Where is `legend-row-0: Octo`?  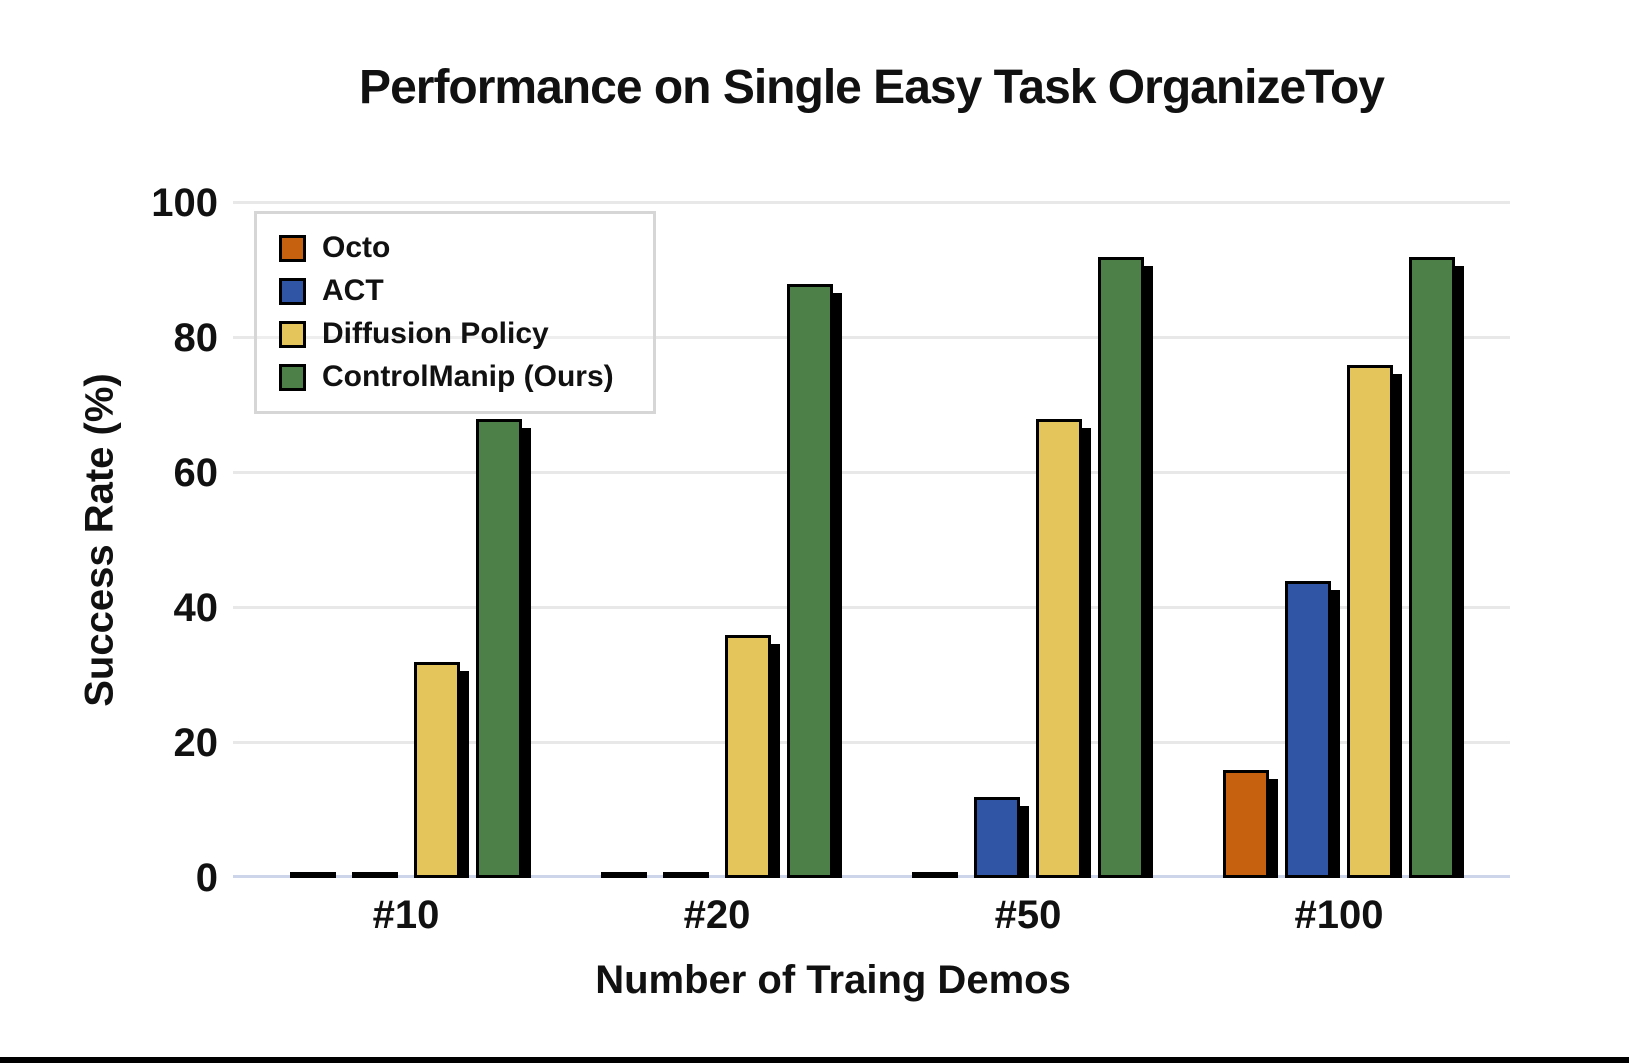
legend-row-0: Octo is located at coordinates (466, 248).